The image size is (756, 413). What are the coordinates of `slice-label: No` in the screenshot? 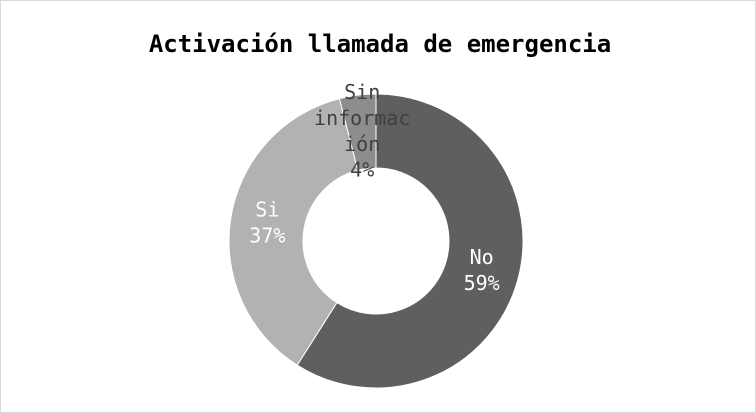 It's located at (482, 257).